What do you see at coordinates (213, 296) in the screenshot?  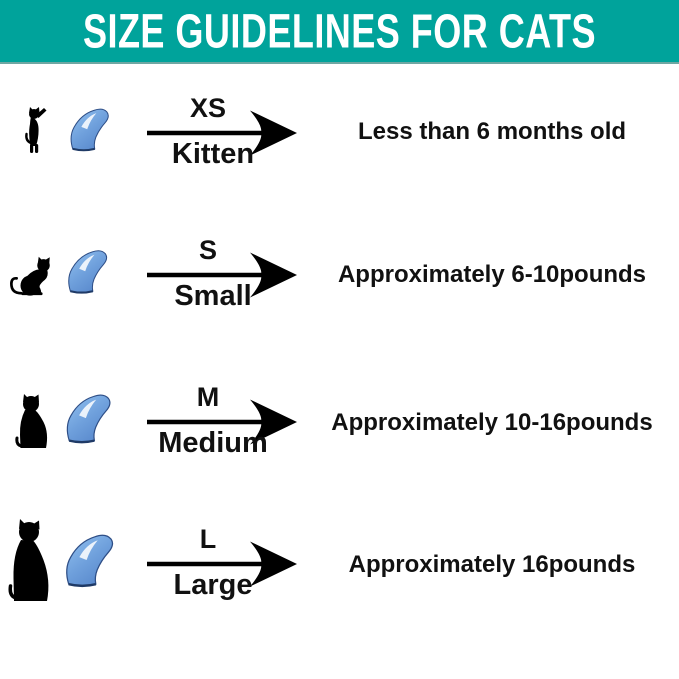 I see `size-name-label: Small` at bounding box center [213, 296].